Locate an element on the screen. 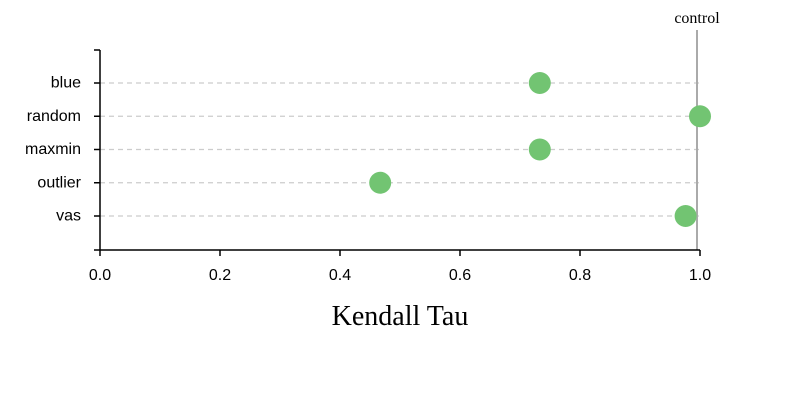 This screenshot has height=400, width=800. x-axis-title: Kendall Tau is located at coordinates (400, 316).